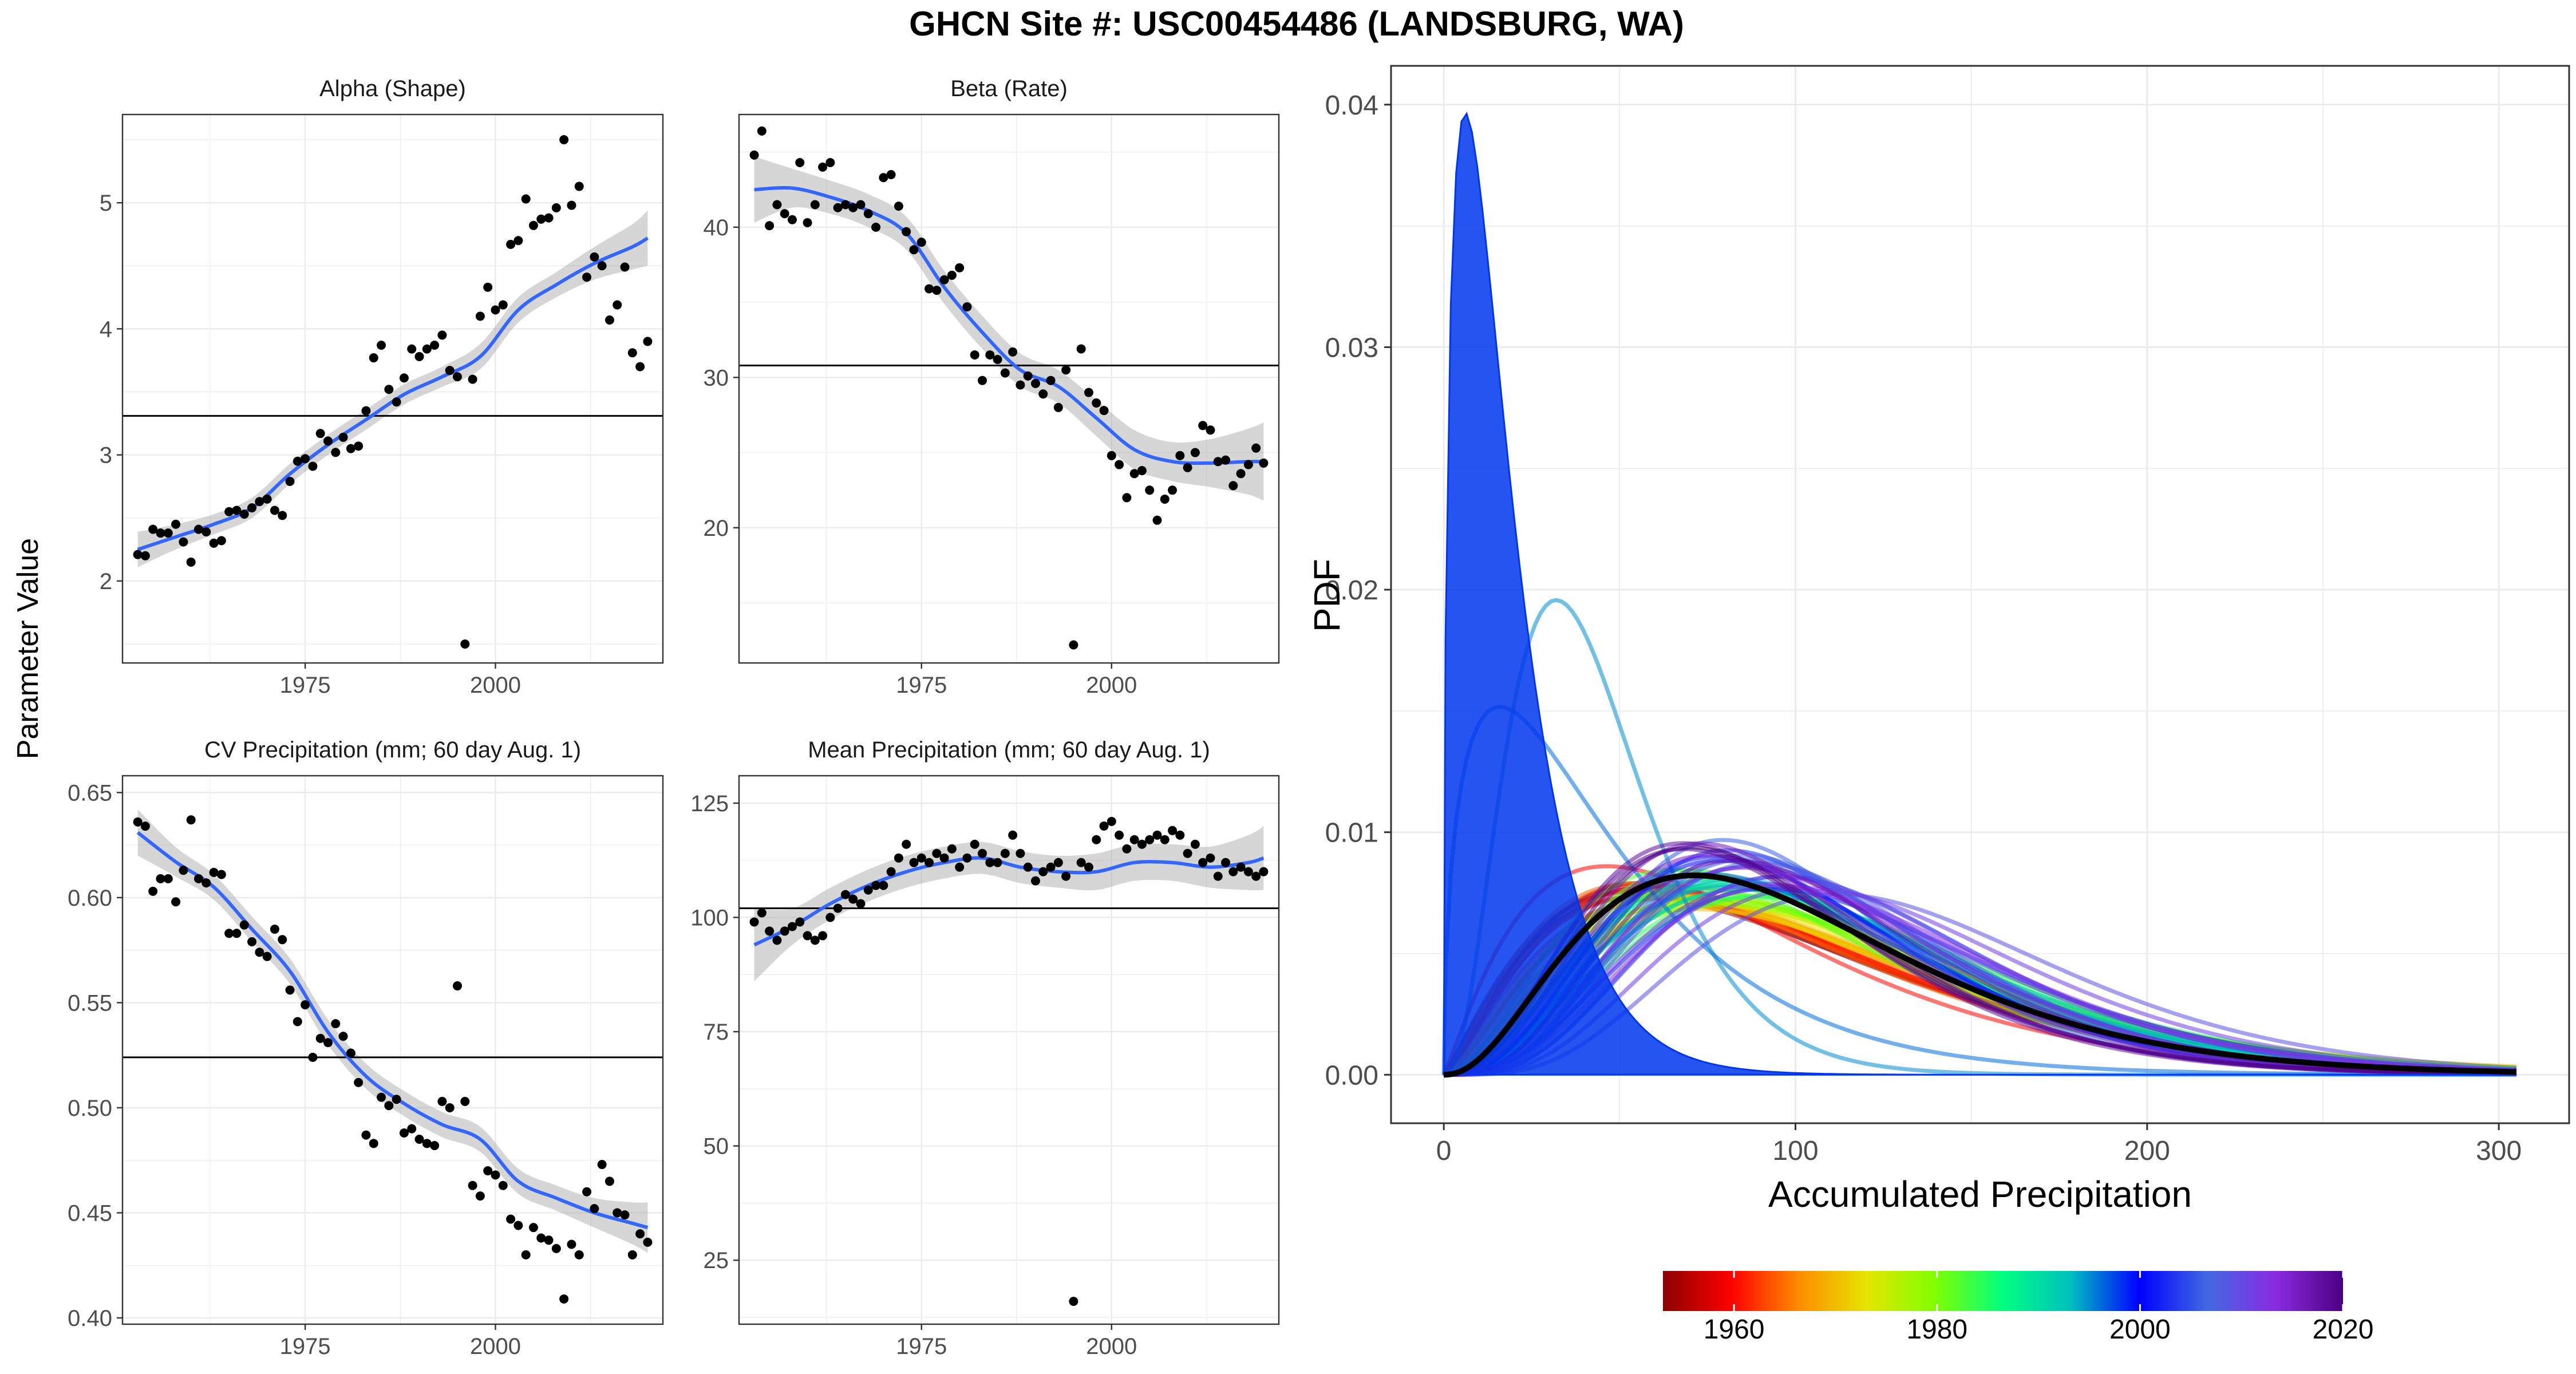 The height and width of the screenshot is (1374, 2576). What do you see at coordinates (305, 1347) in the screenshot?
I see `x-tick-label: 1975` at bounding box center [305, 1347].